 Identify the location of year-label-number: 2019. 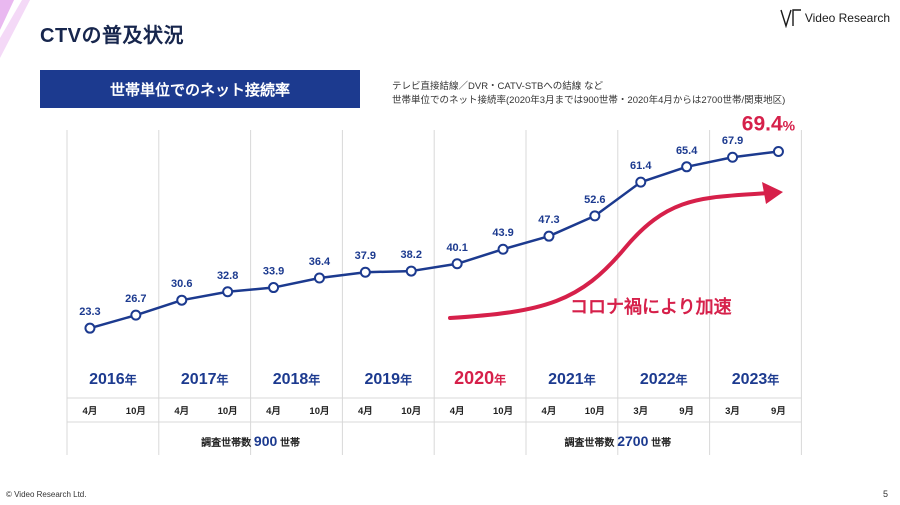
(382, 379).